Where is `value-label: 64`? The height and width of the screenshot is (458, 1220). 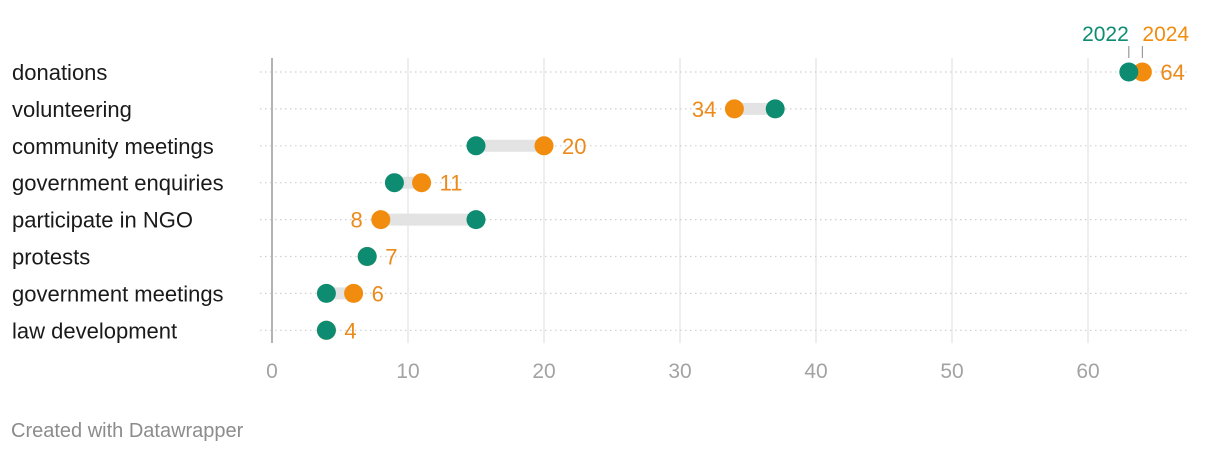
value-label: 64 is located at coordinates (1172, 72).